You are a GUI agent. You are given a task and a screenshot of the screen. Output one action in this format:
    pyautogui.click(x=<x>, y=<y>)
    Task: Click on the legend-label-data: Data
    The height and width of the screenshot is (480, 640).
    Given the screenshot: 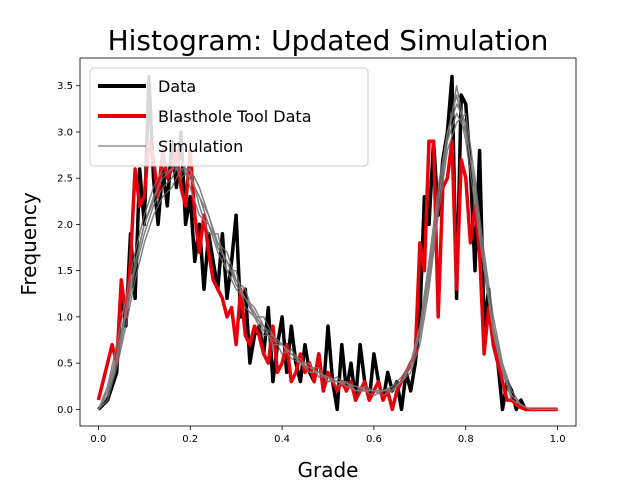 What is the action you would take?
    pyautogui.click(x=177, y=86)
    